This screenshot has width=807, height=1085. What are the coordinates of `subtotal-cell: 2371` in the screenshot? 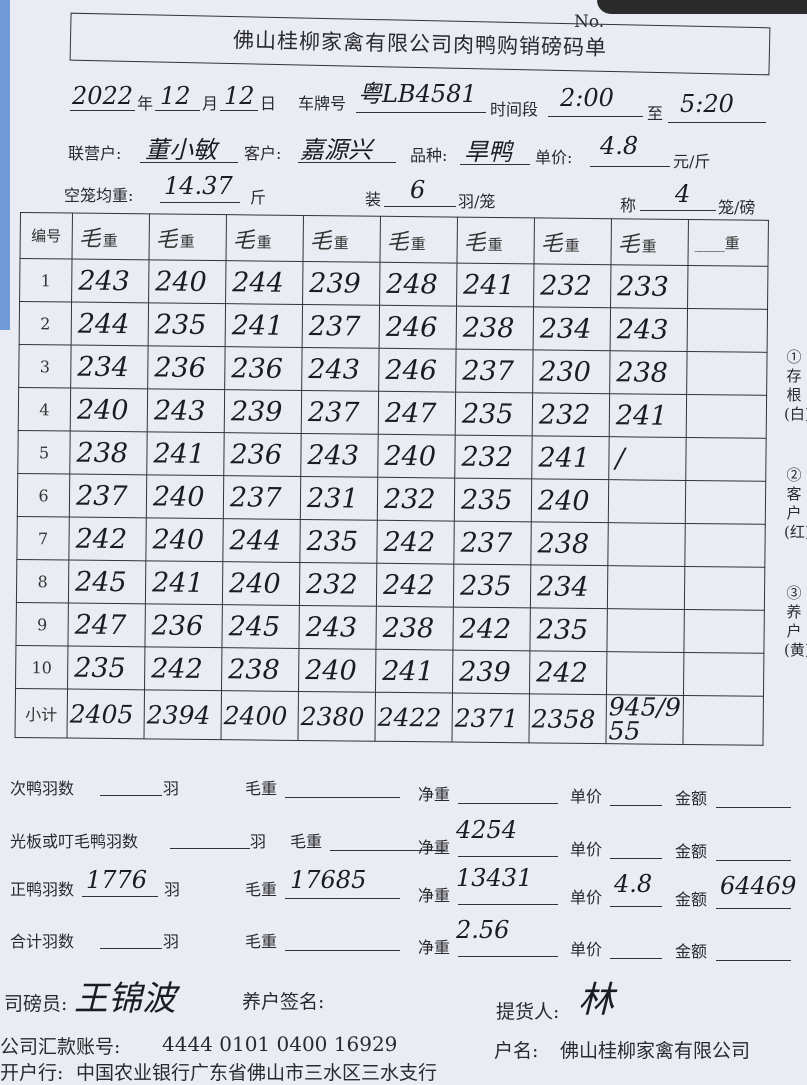 It's located at (490, 718).